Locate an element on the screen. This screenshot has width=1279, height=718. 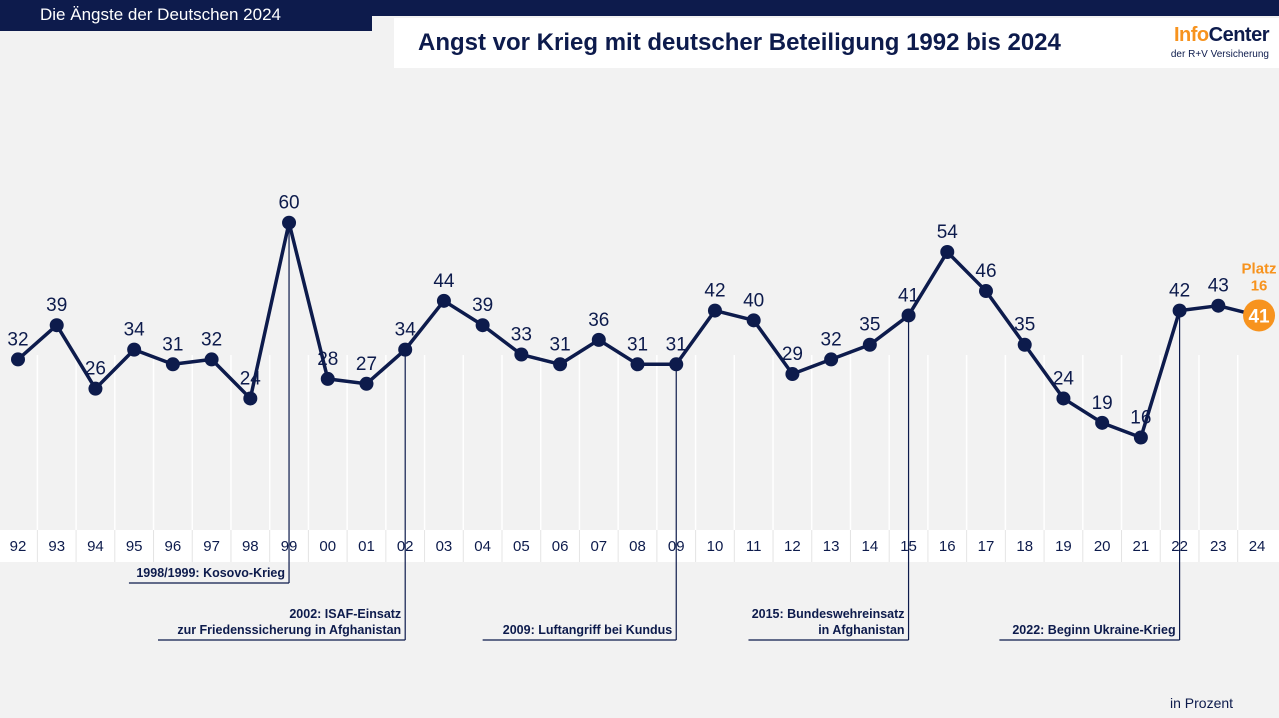
logo-wordmark: InfoCenter is located at coordinates (1221, 35).